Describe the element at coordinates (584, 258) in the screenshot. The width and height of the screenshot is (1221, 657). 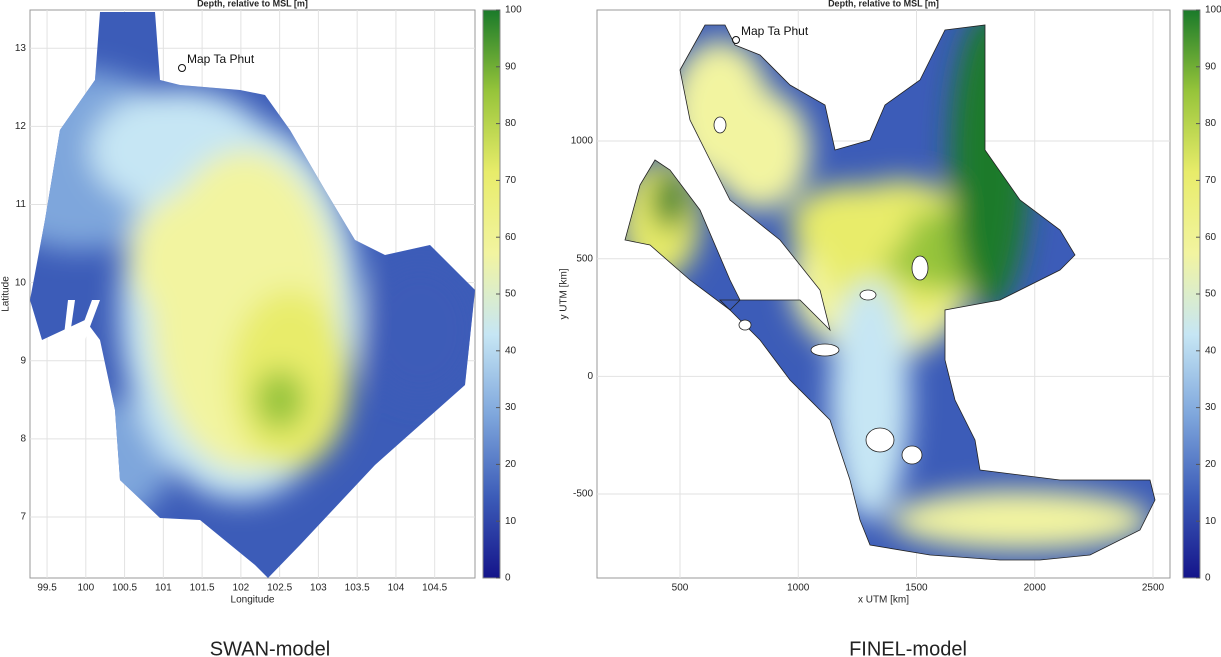
I see `y-tick-label: 500` at that location.